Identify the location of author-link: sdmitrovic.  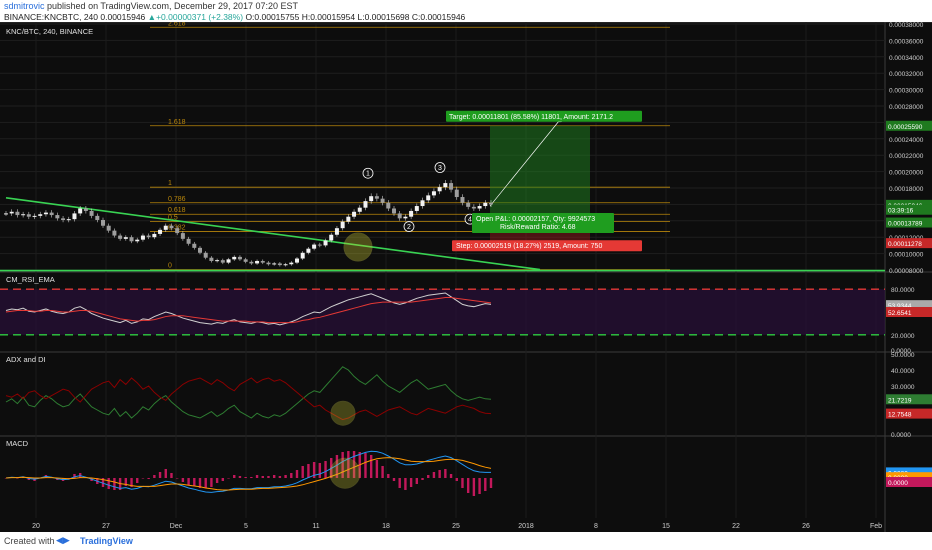
(24, 6).